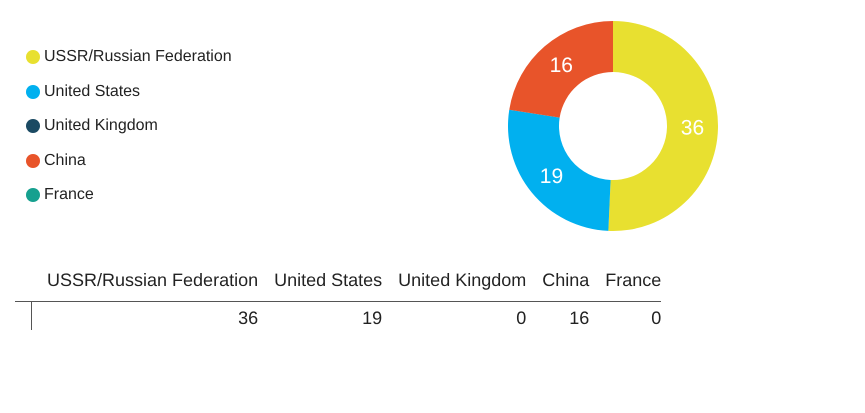  Describe the element at coordinates (69, 195) in the screenshot. I see `legend-label: France` at that location.